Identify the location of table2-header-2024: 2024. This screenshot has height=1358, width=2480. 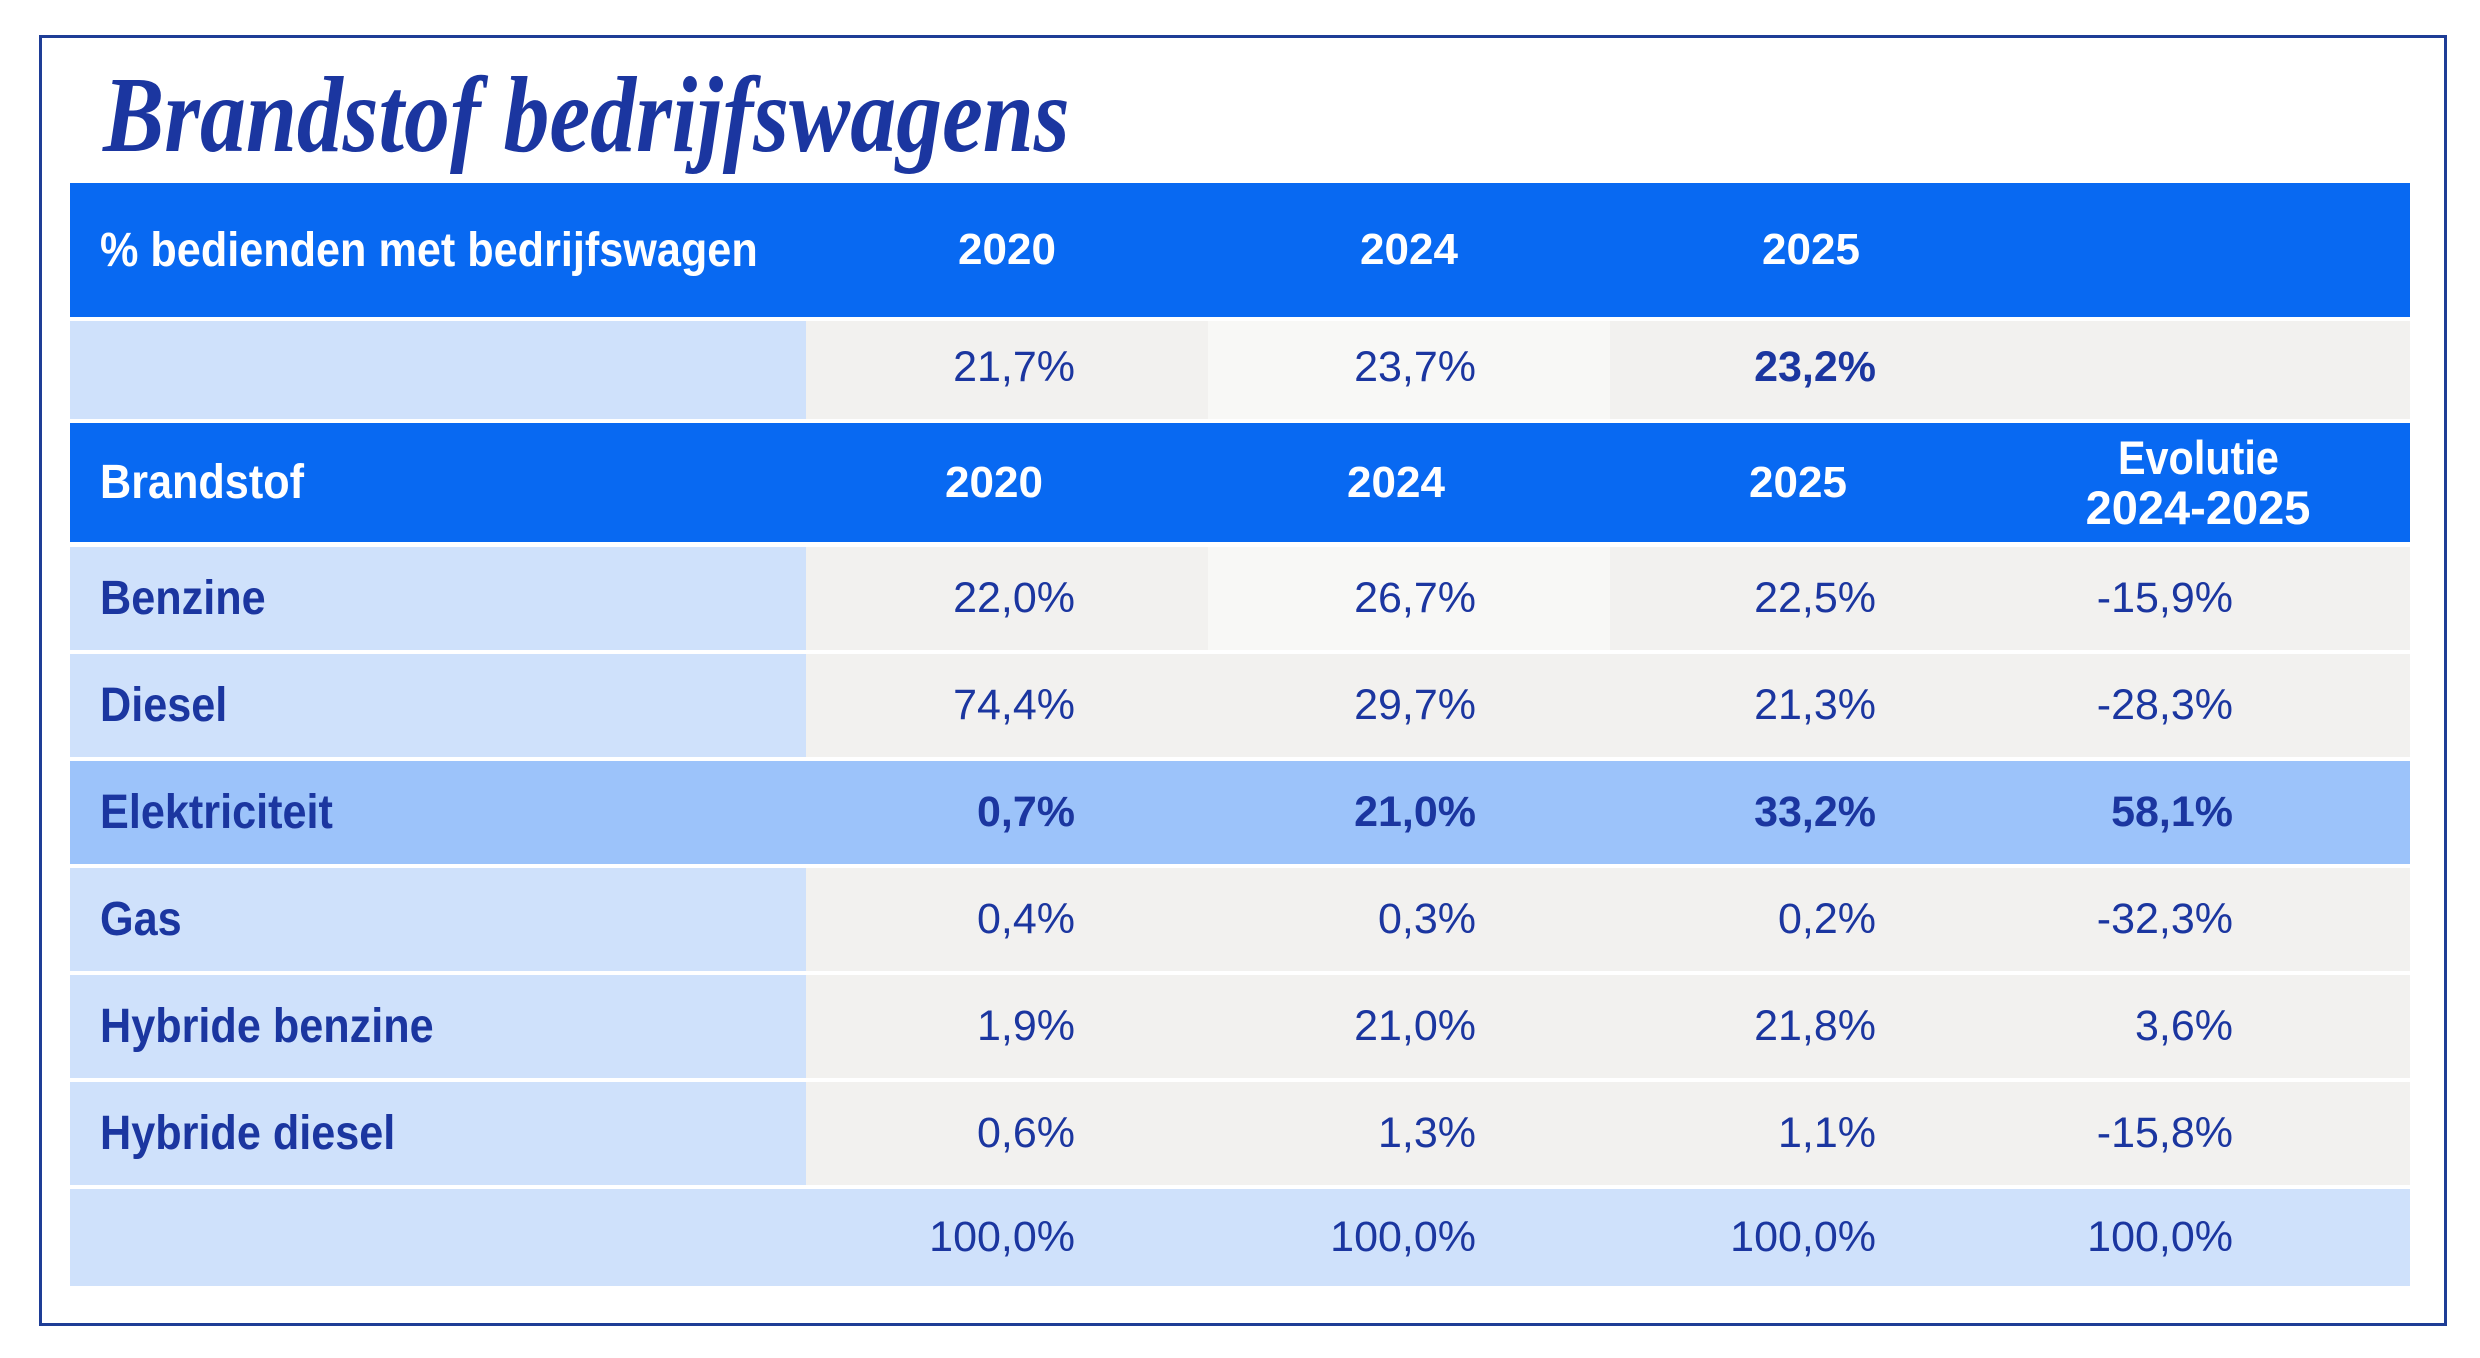
(1396, 482).